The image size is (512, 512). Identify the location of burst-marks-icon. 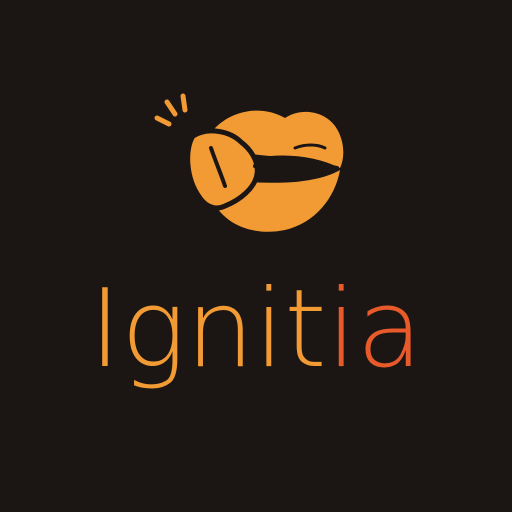
(171, 110).